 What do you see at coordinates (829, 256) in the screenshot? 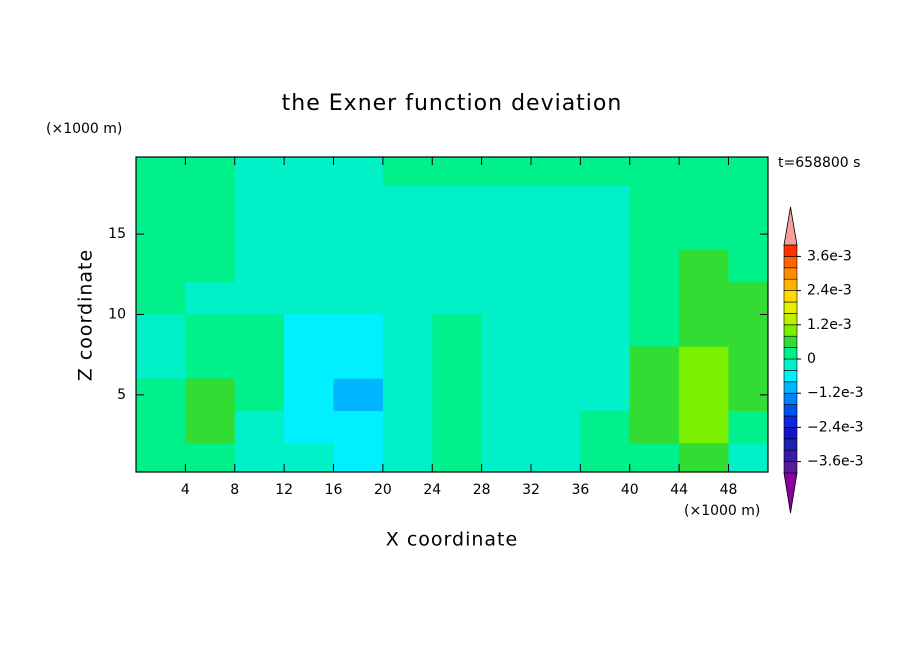
I see `colorbar-label: 3.6e-3` at bounding box center [829, 256].